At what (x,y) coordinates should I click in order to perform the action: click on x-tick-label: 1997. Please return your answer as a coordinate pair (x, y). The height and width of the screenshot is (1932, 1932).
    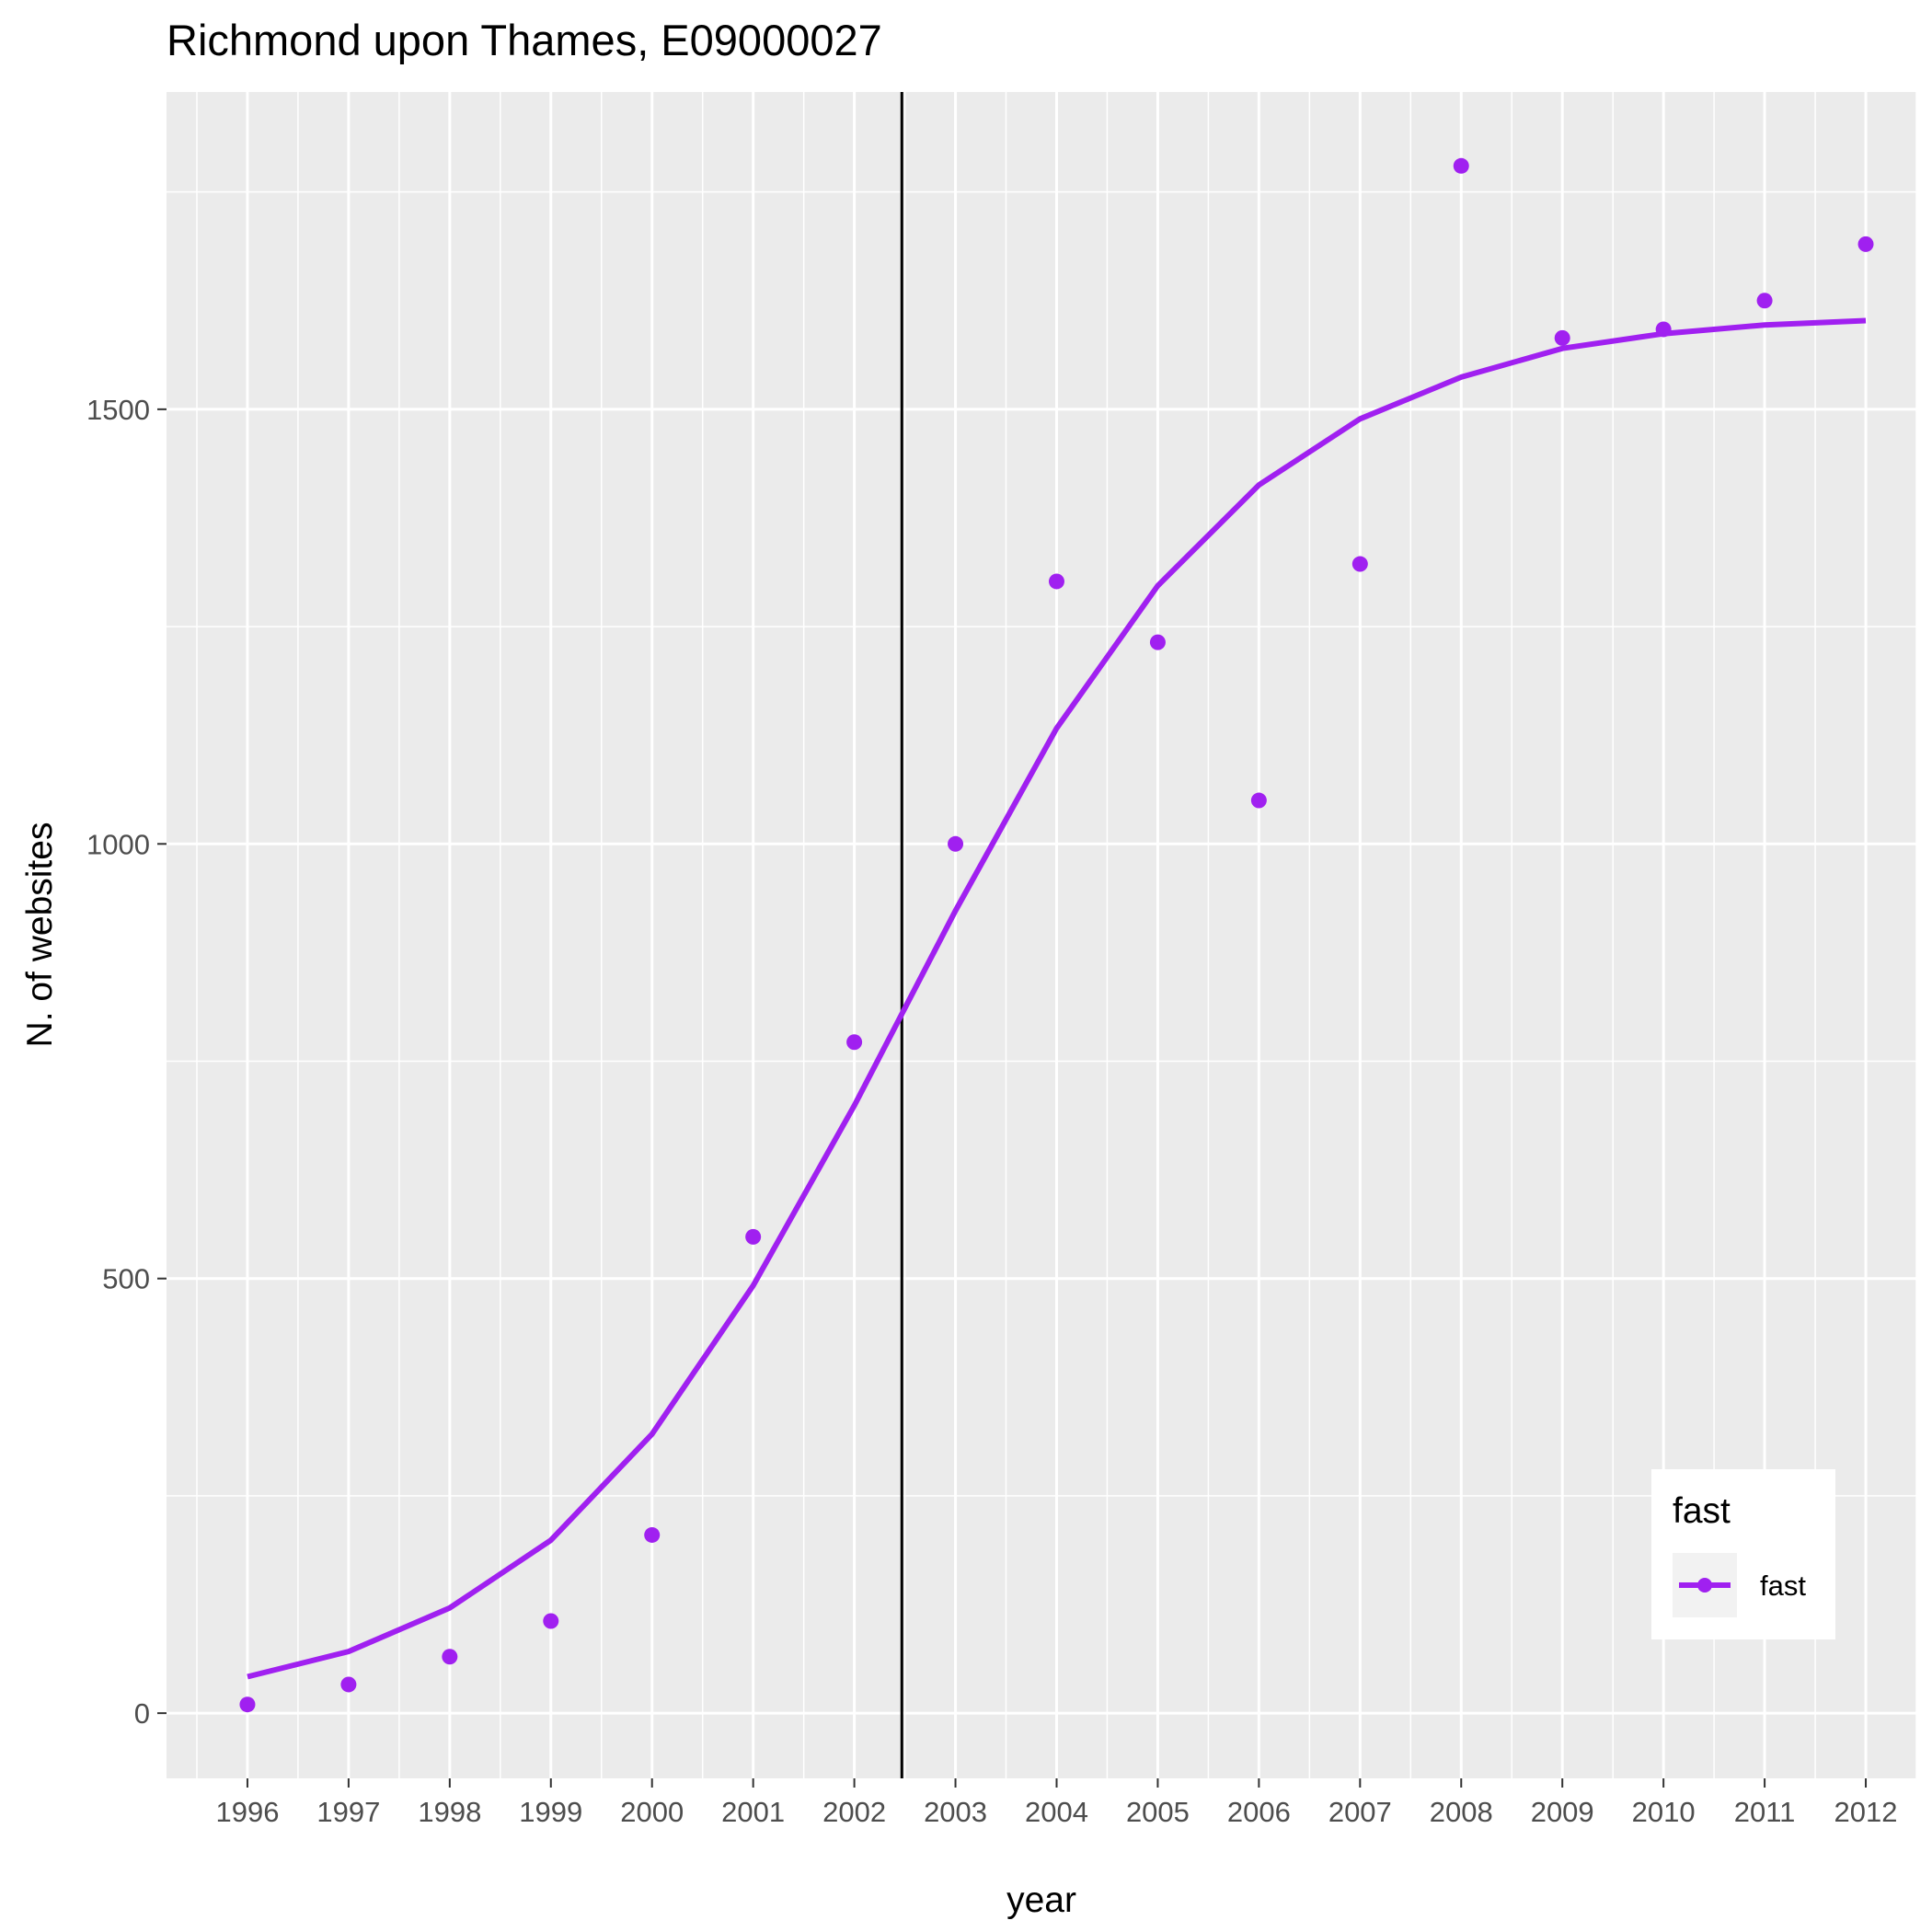
    Looking at the image, I should click on (348, 1812).